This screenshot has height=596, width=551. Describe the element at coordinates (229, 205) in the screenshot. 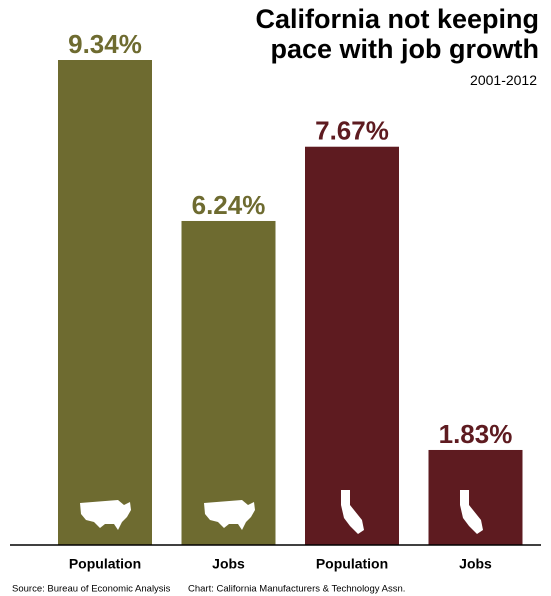

I see `value-label: 6.24%` at that location.